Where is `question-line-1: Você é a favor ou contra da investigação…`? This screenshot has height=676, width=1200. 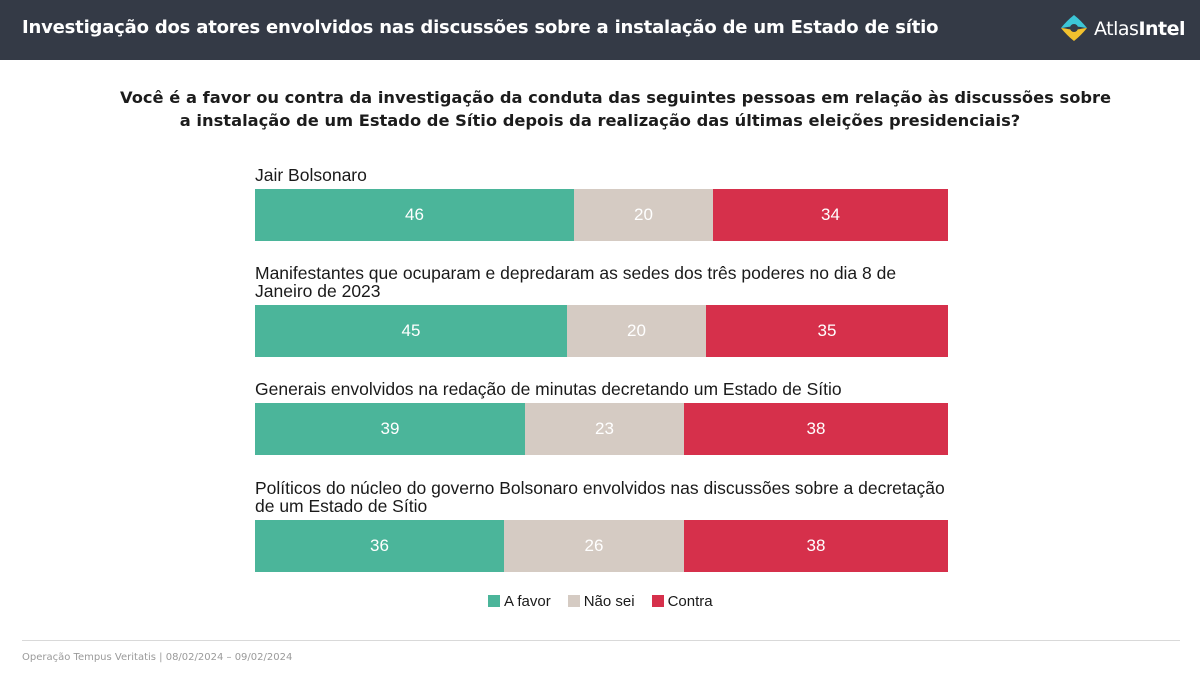
question-line-1: Você é a favor ou contra da investigação… is located at coordinates (616, 97).